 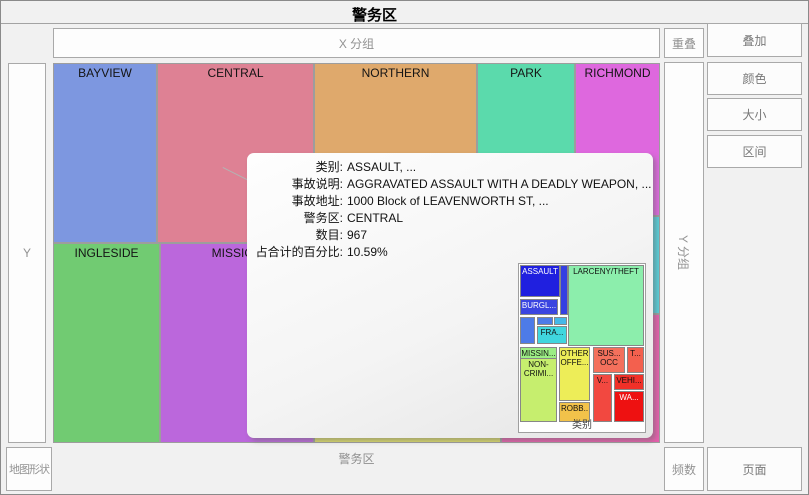 What do you see at coordinates (296, 201) in the screenshot?
I see `tooltip-row-label: 事故地址` at bounding box center [296, 201].